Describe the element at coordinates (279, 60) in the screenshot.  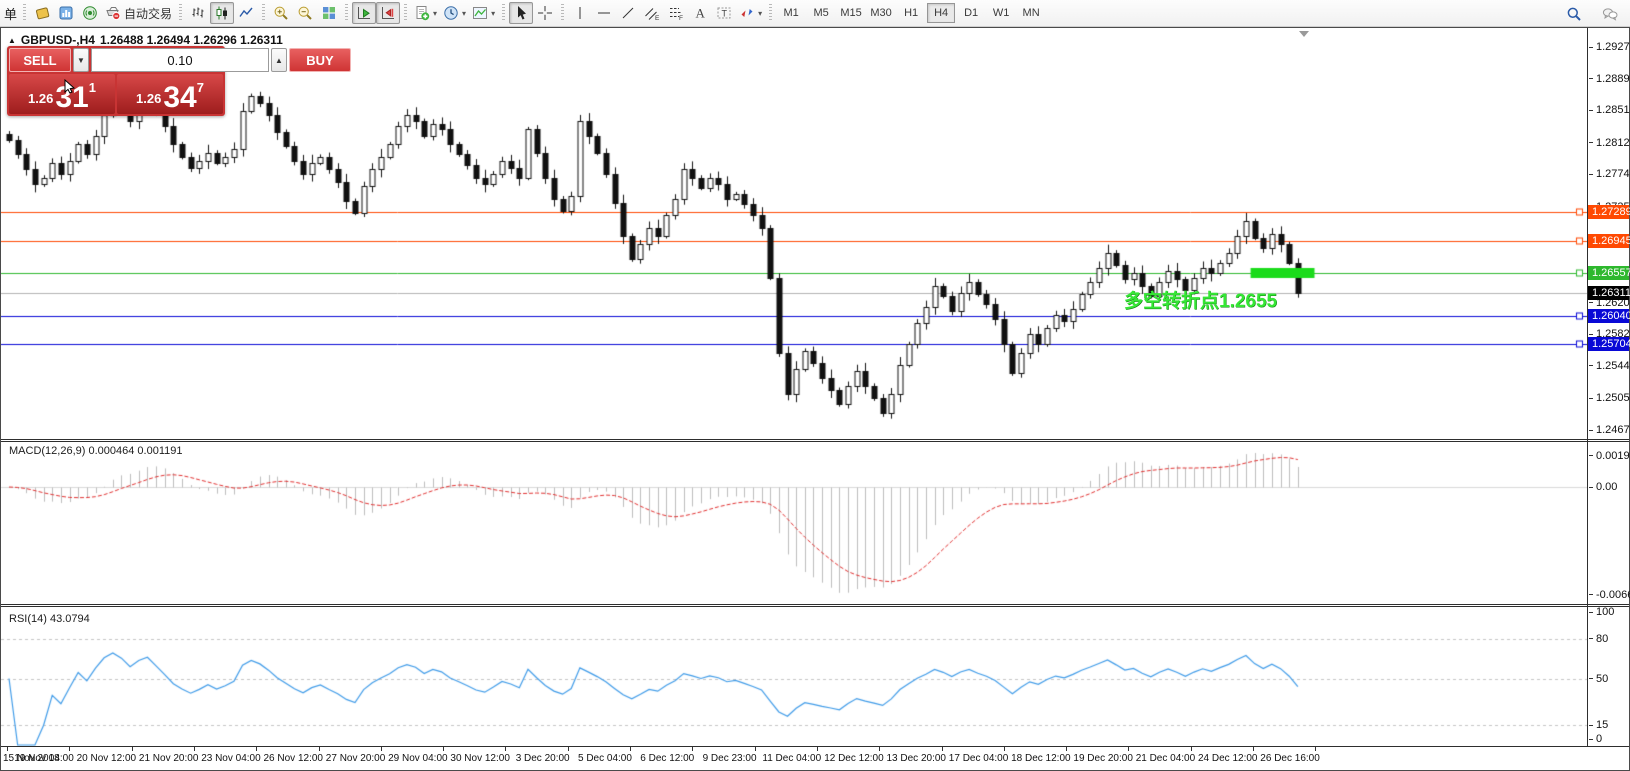
I see `volume-increase-button: ▲` at that location.